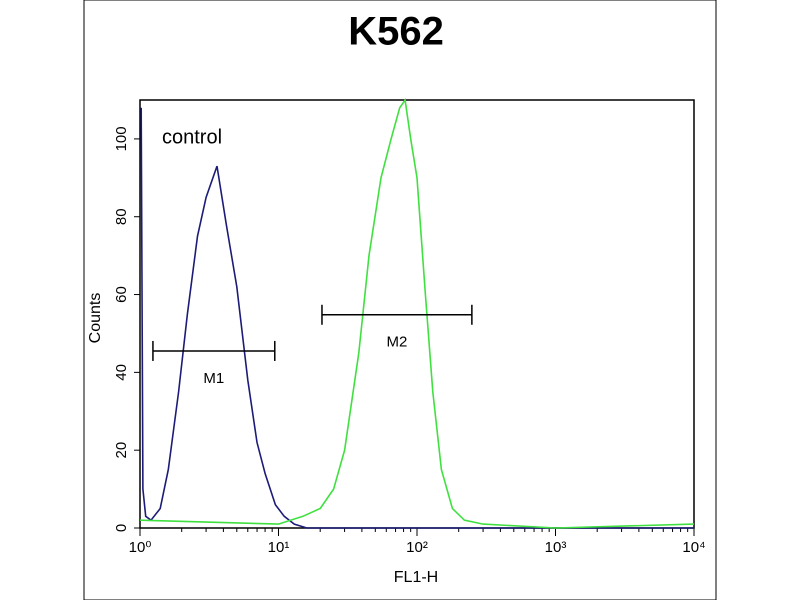 Image resolution: width=800 pixels, height=600 pixels. Describe the element at coordinates (693, 547) in the screenshot. I see `x-tick-label: 10⁴` at that location.